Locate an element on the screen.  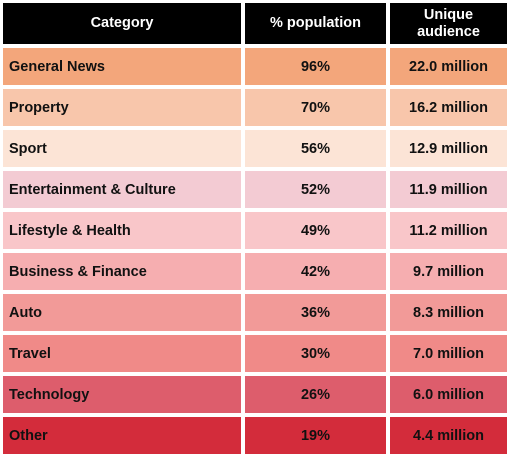
header-unique-audience-line-1: Unique is located at coordinates (448, 14).